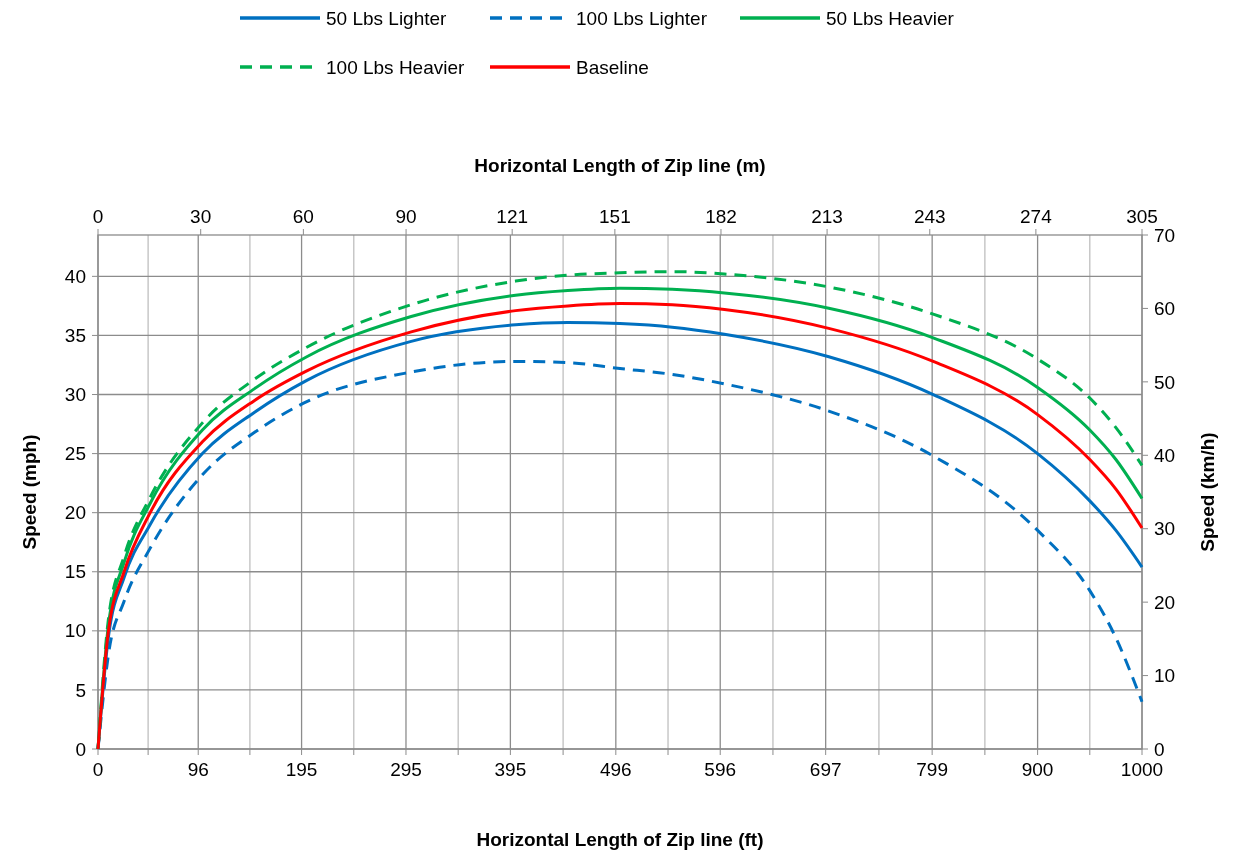 Image resolution: width=1239 pixels, height=854 pixels. Describe the element at coordinates (1165, 676) in the screenshot. I see `y2-tick-label: 10` at that location.